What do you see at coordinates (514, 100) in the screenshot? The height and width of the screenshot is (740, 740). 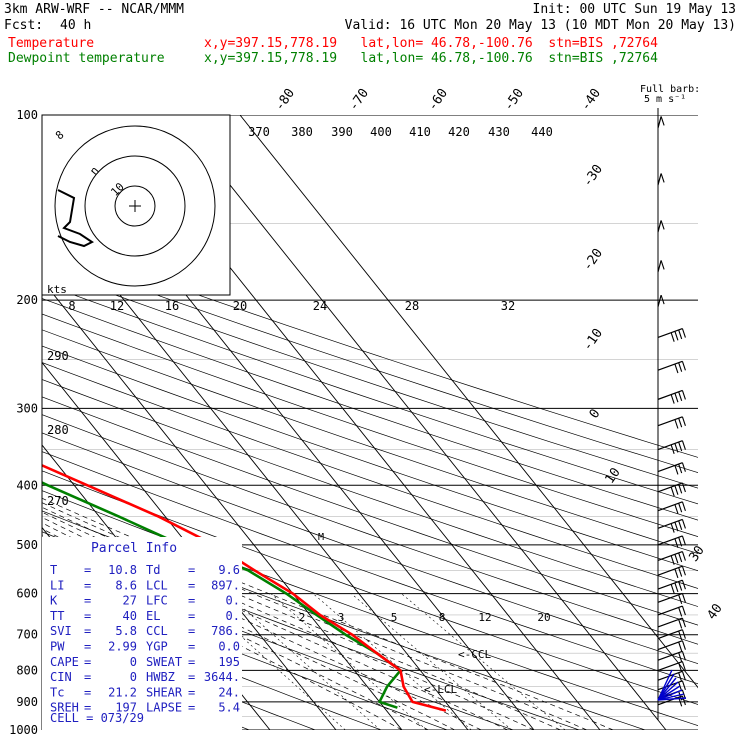 I see `isotherm-label--50: -50` at bounding box center [514, 100].